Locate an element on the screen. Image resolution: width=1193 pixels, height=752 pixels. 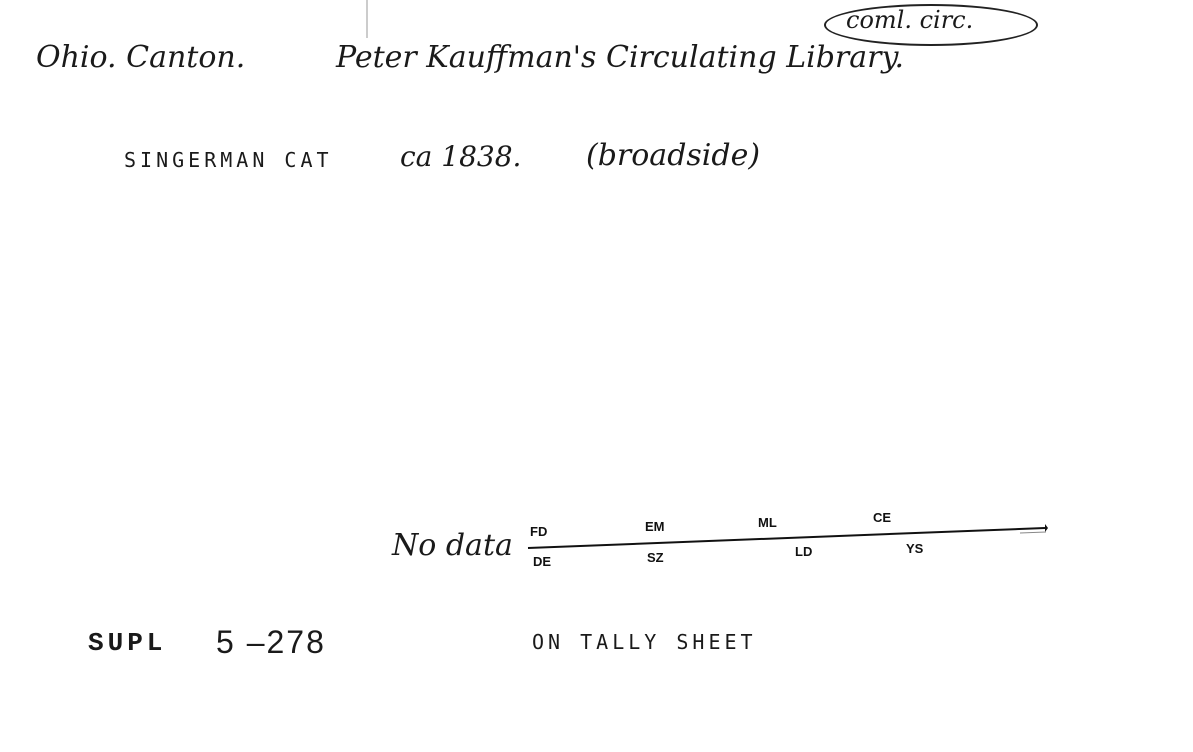
timeline-code-bottom: LD is located at coordinates (804, 551).